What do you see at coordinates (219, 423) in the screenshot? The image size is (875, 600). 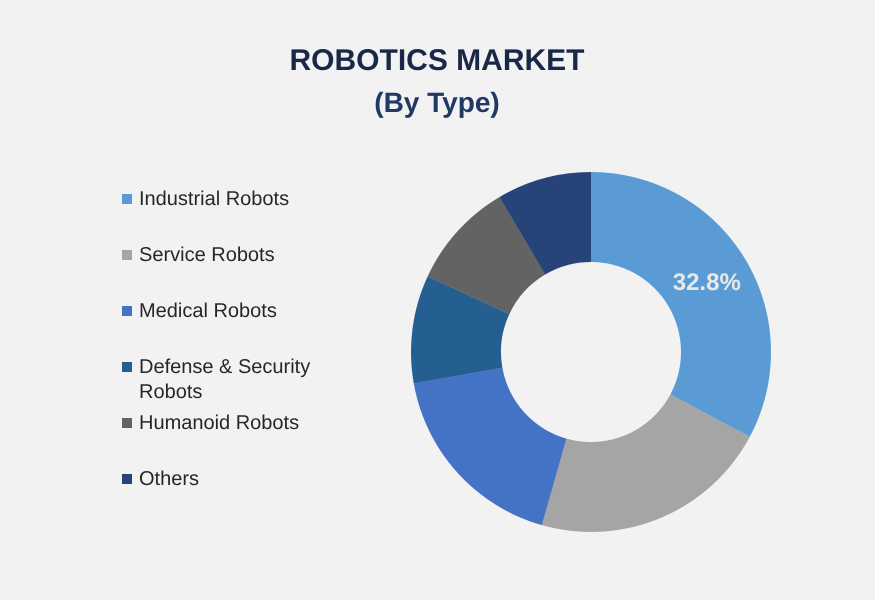 I see `legend-label: Humanoid Robots` at bounding box center [219, 423].